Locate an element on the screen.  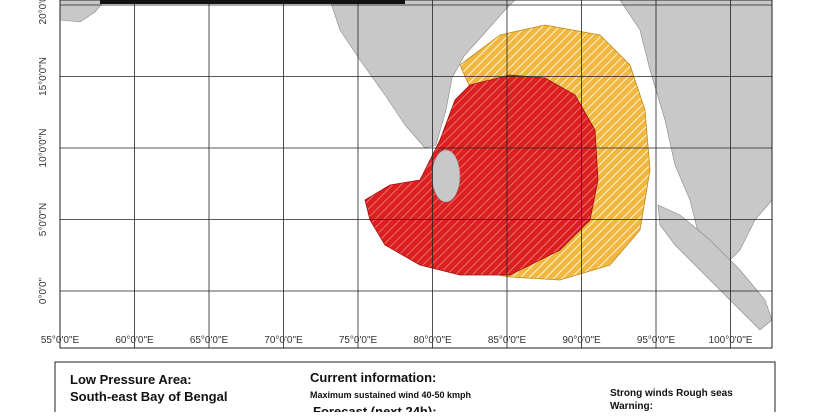
lon-label: 85°0'0"E is located at coordinates (507, 340).